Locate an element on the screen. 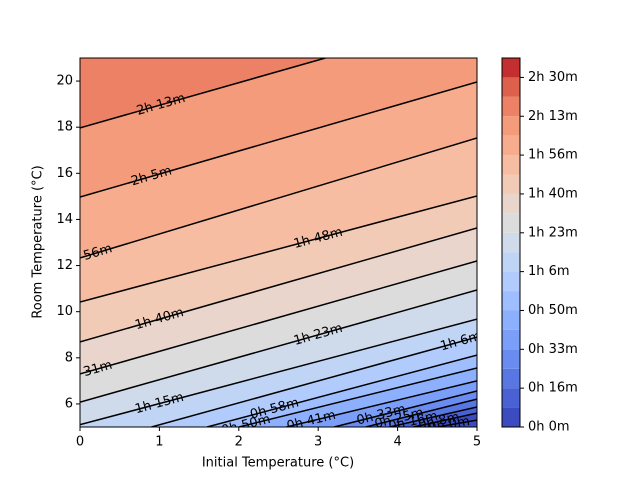 This screenshot has height=480, width=640. colorbar-frame is located at coordinates (511, 242).